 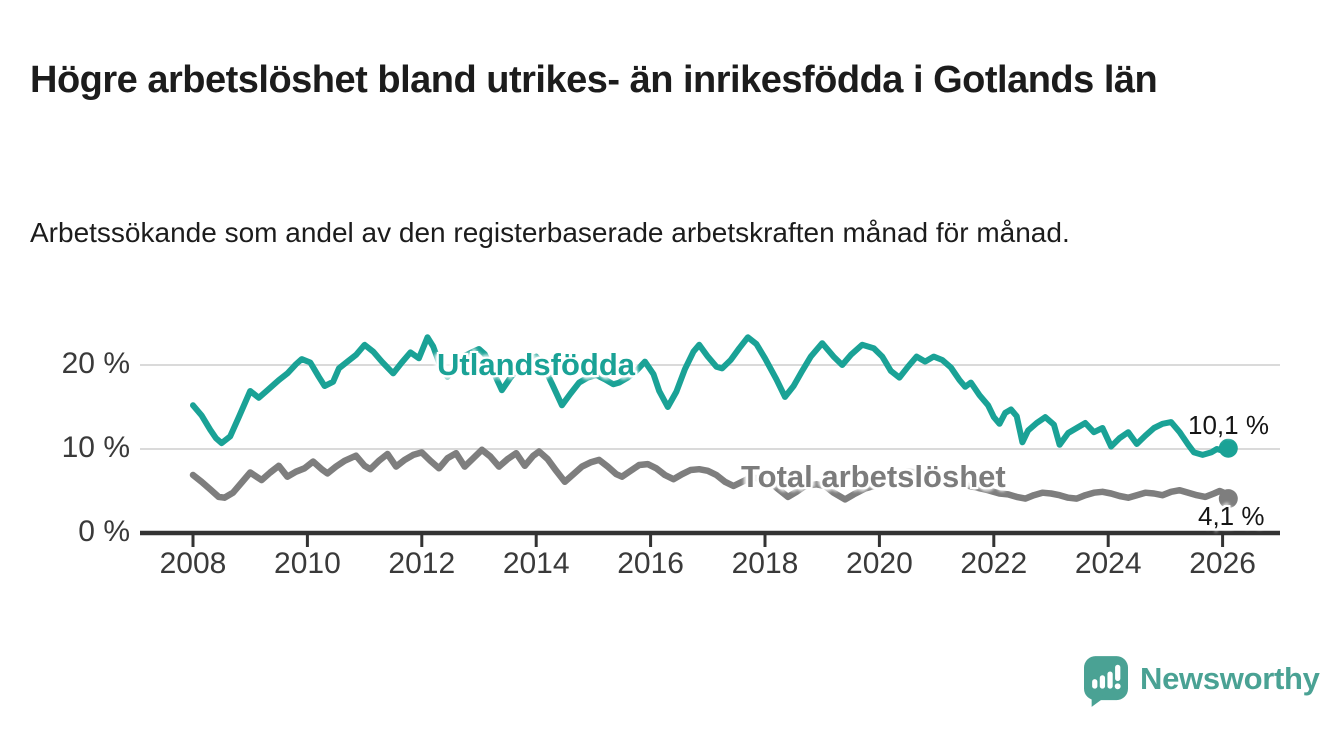 I want to click on series-label-total-arbetsloshet: Total arbetslöshet, so click(x=873, y=476).